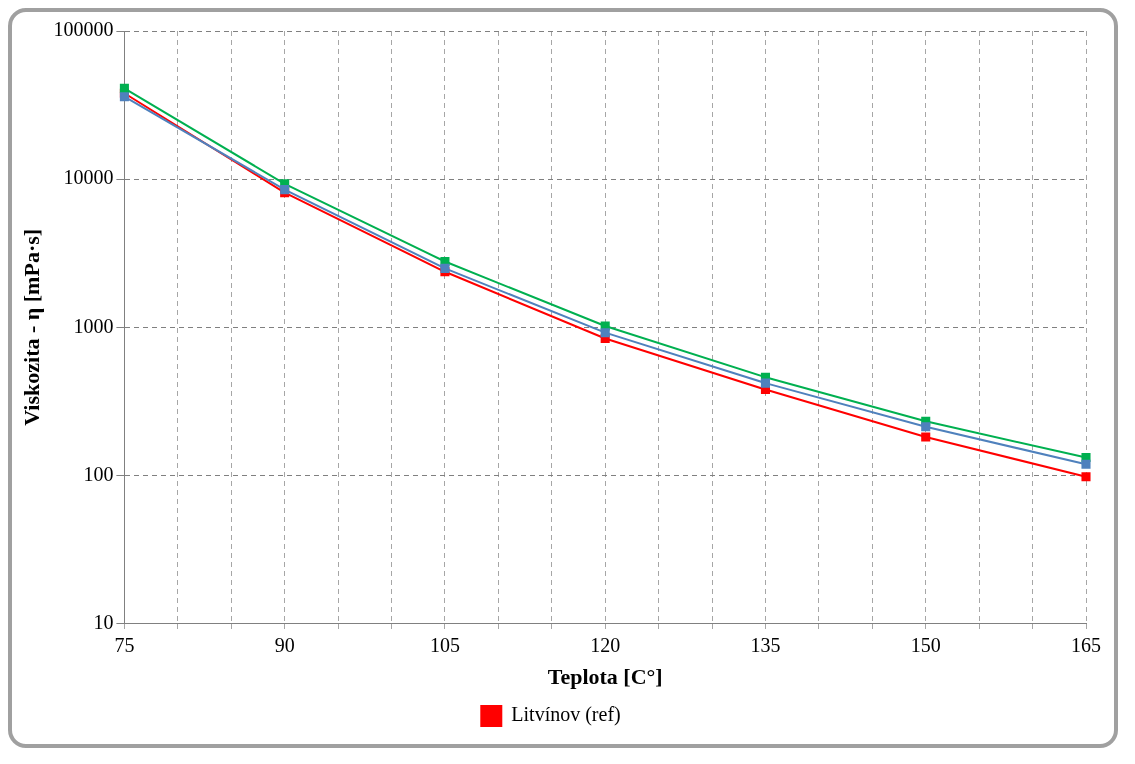 The image size is (1135, 764). Describe the element at coordinates (605, 644) in the screenshot. I see `x-tick-label: 120` at that location.